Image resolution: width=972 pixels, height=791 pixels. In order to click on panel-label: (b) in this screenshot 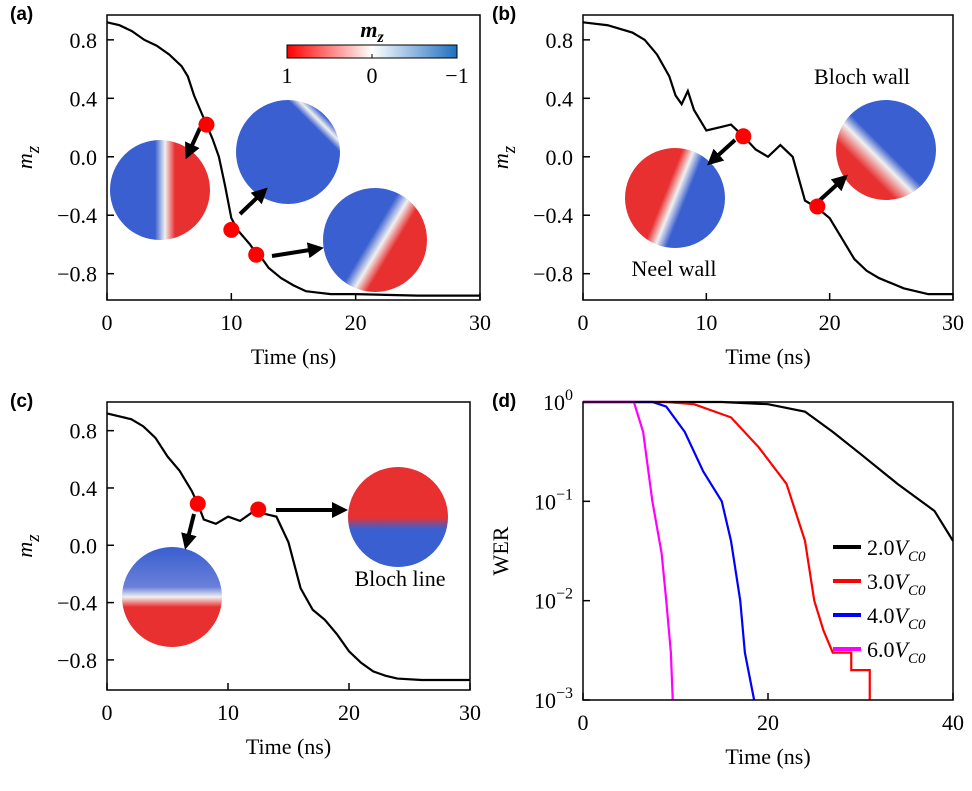, I will do `click(504, 14)`.